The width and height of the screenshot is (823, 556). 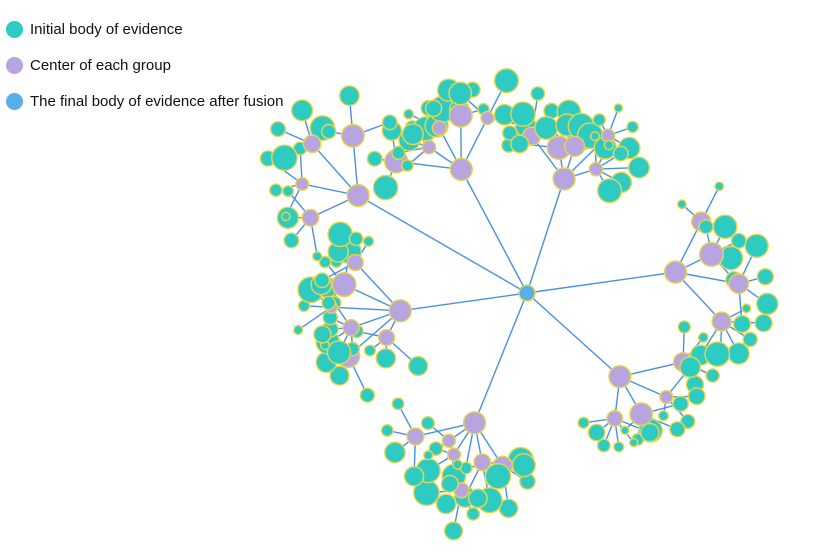 What do you see at coordinates (527, 293) in the screenshot?
I see `final-evidence-node` at bounding box center [527, 293].